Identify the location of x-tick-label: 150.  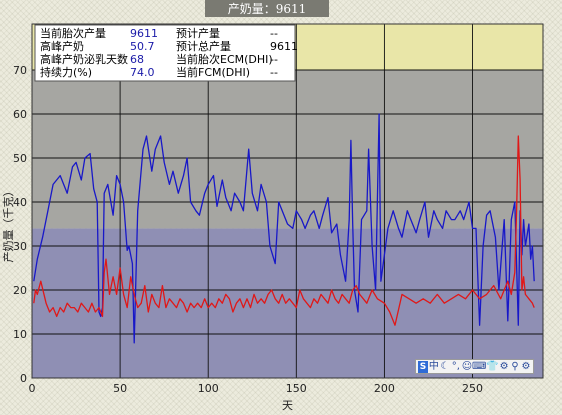
(296, 388).